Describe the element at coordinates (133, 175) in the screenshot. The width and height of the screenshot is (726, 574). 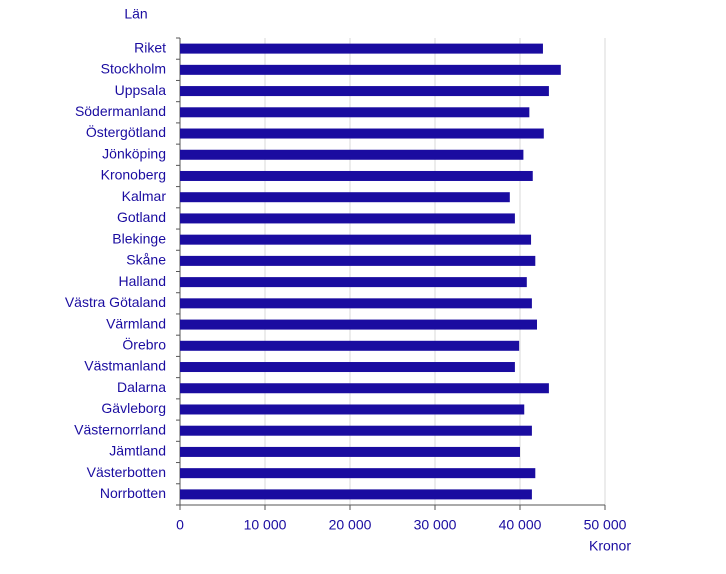
I see `y-tick-label: Kronoberg` at that location.